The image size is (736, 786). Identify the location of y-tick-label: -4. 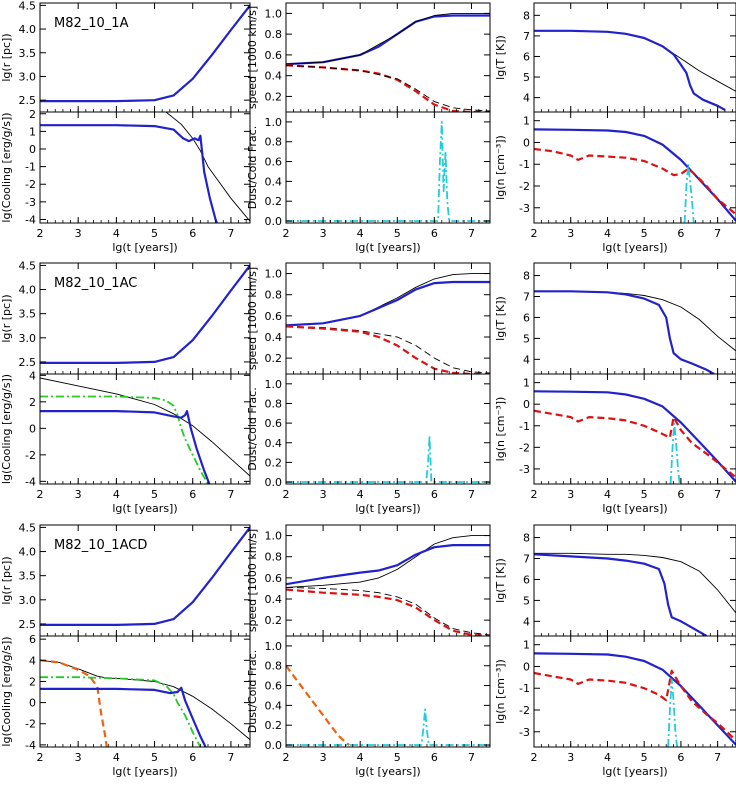
(30, 745).